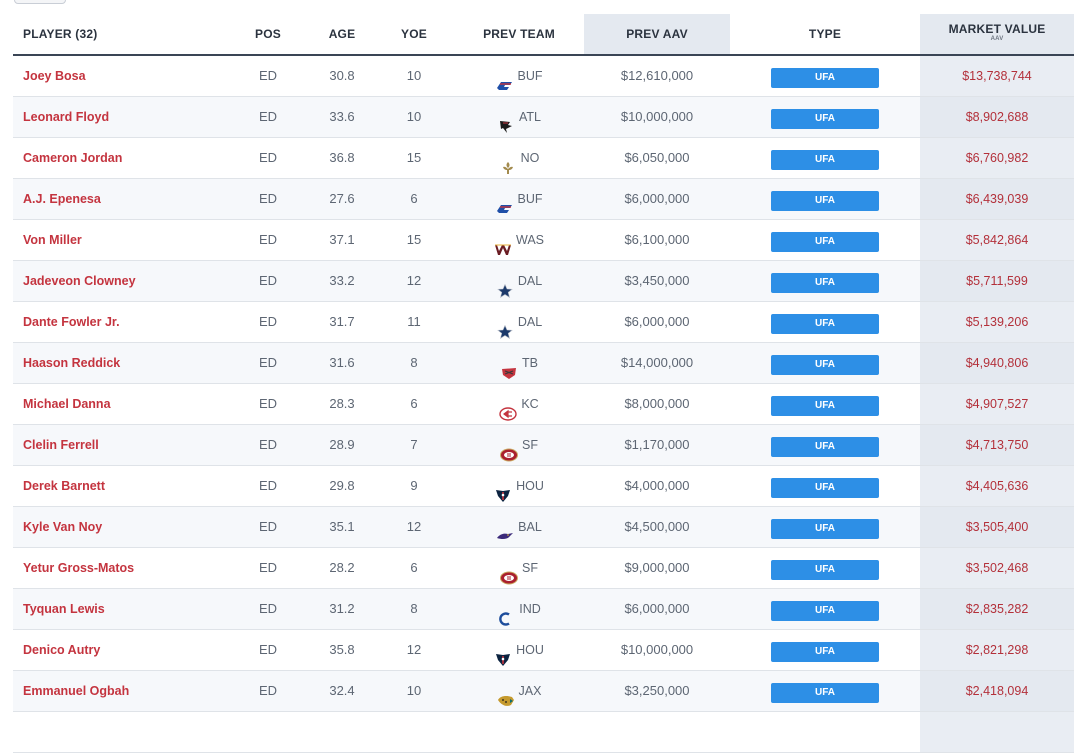  What do you see at coordinates (342, 567) in the screenshot?
I see `age-cell: 28.2` at bounding box center [342, 567].